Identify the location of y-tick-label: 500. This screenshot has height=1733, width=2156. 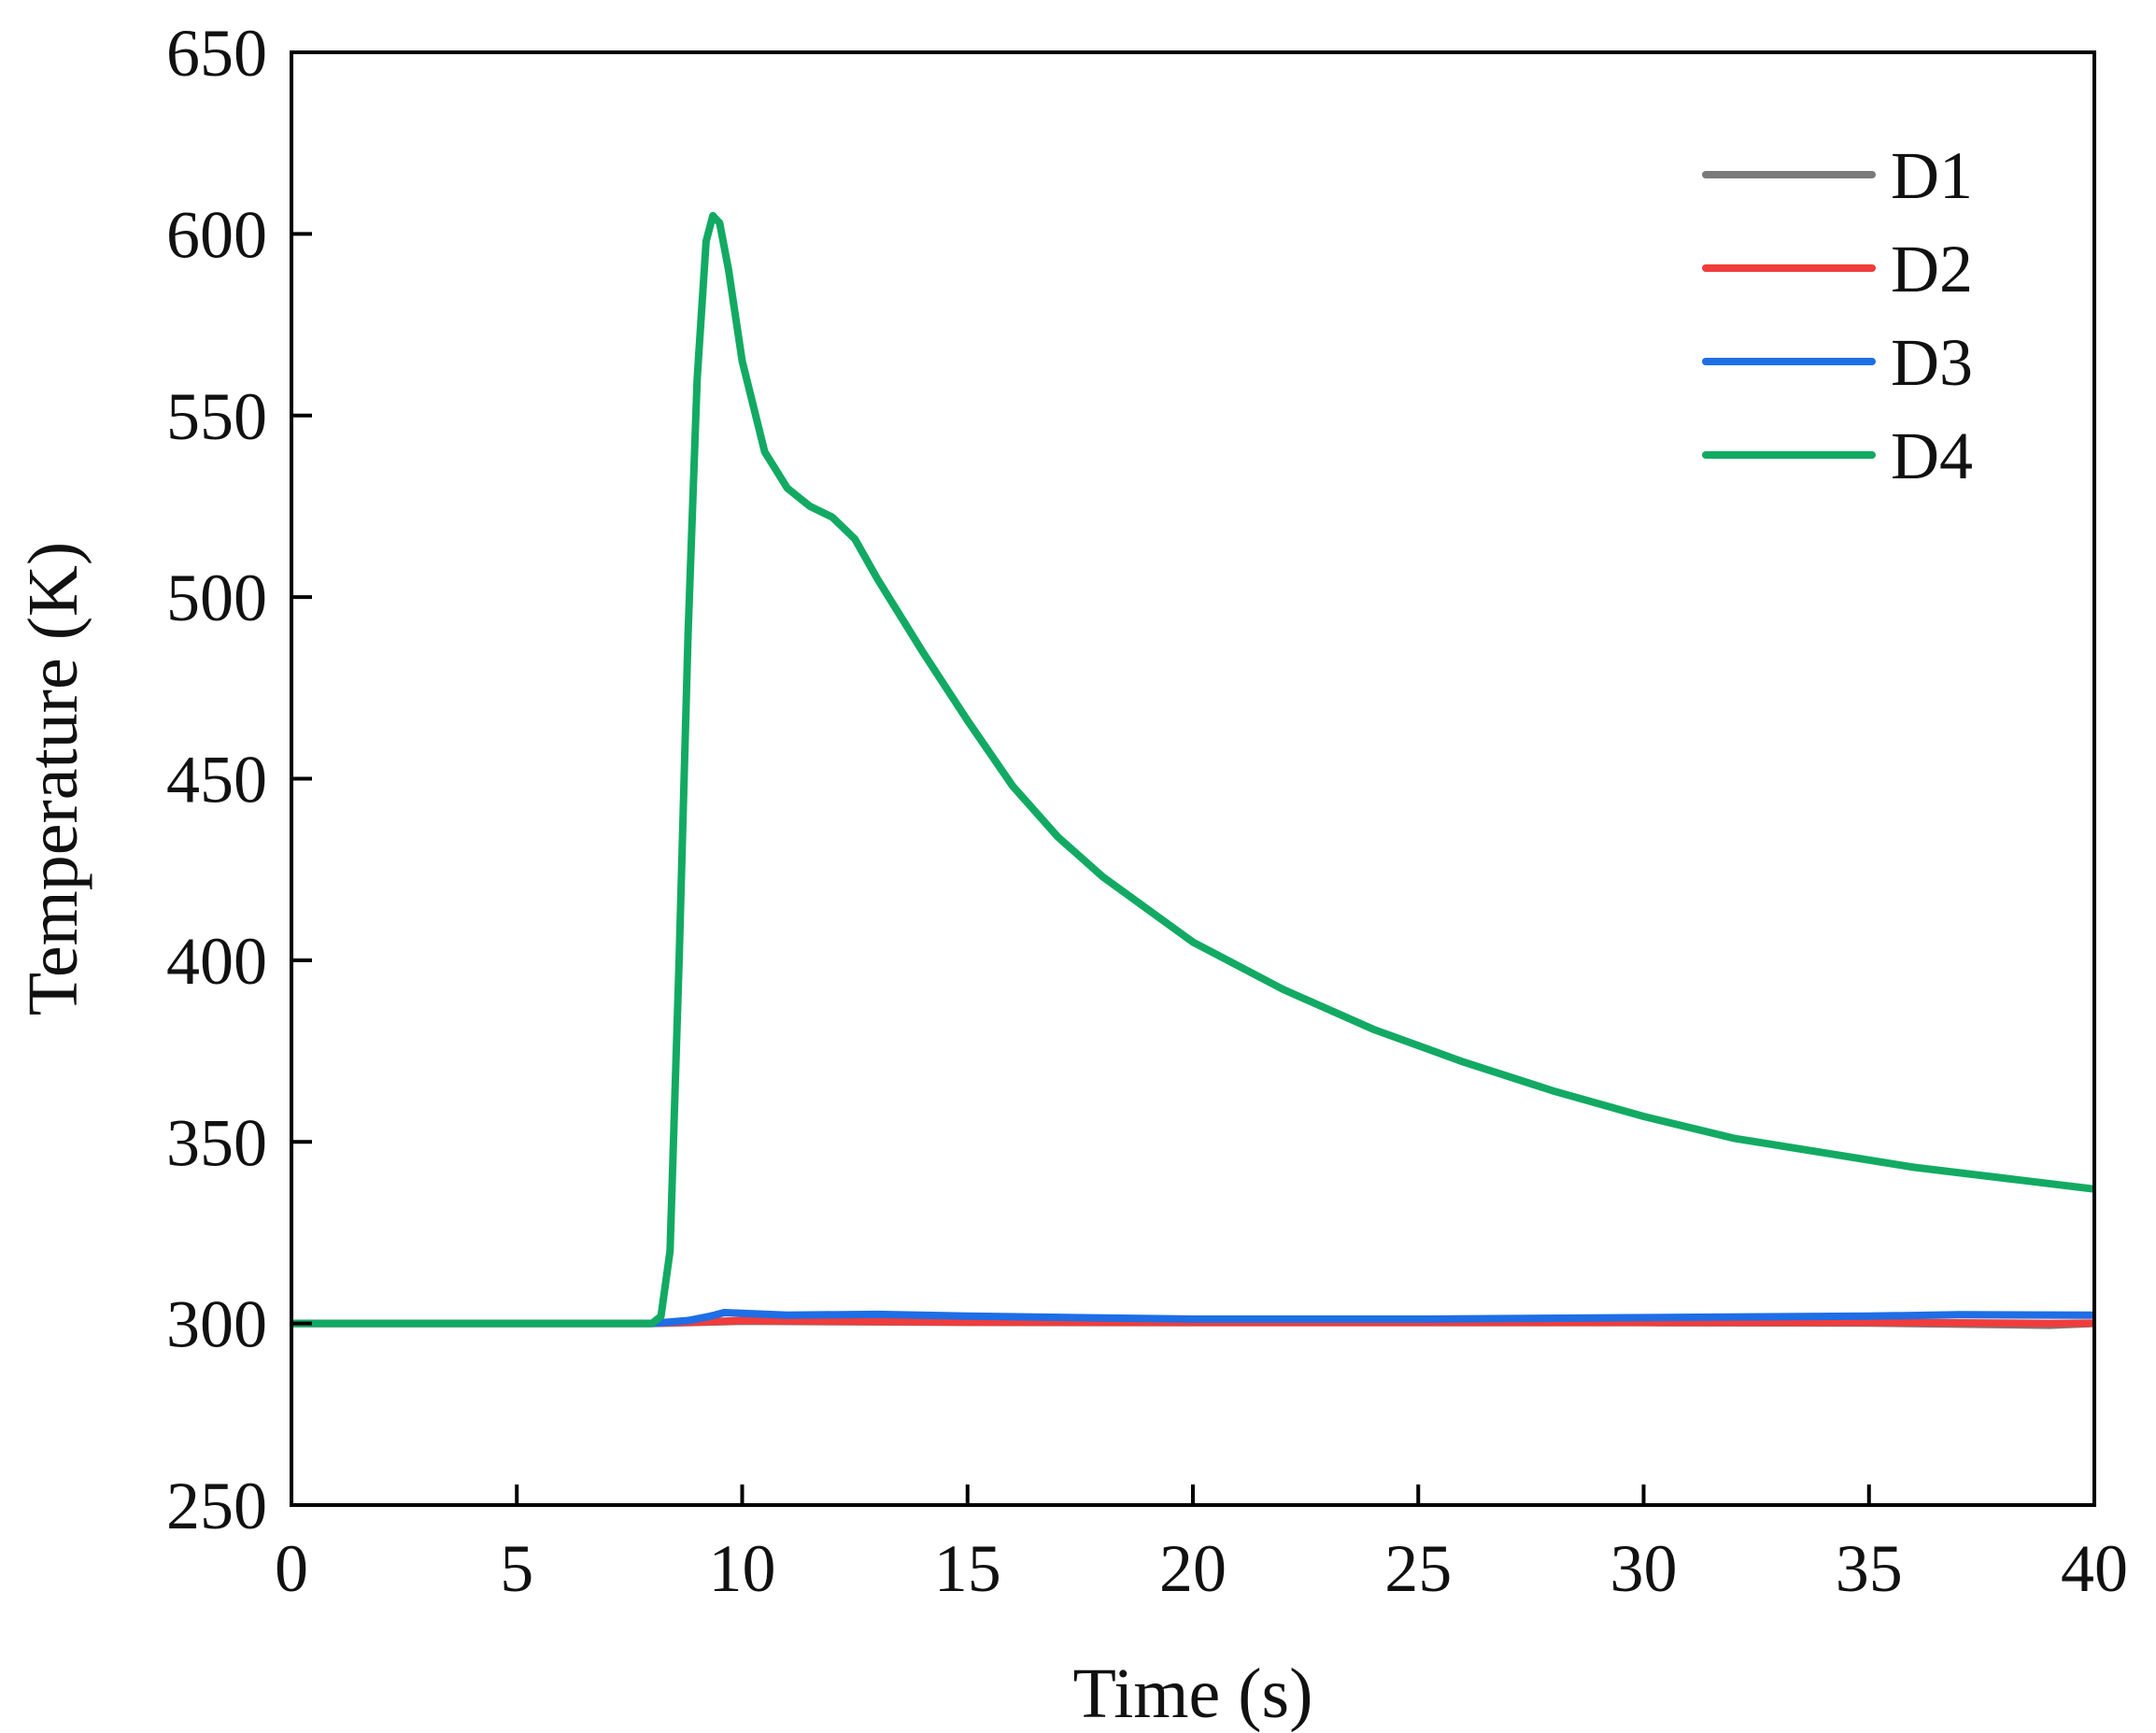
(216, 598).